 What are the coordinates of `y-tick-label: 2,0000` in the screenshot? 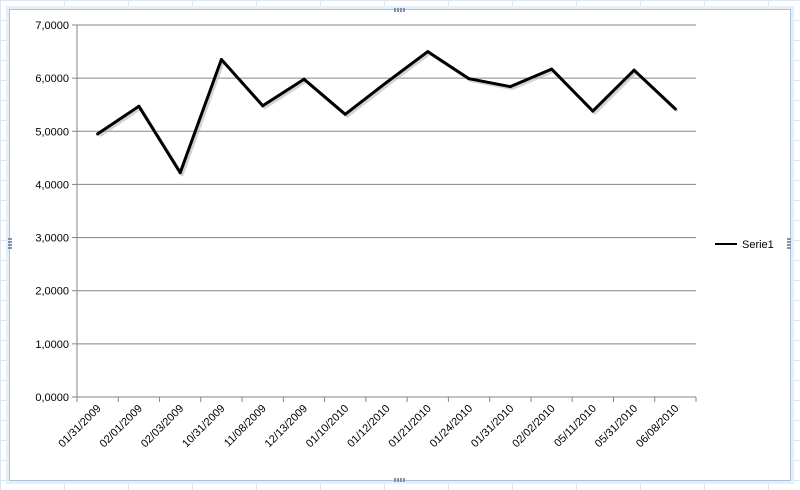 It's located at (52, 292).